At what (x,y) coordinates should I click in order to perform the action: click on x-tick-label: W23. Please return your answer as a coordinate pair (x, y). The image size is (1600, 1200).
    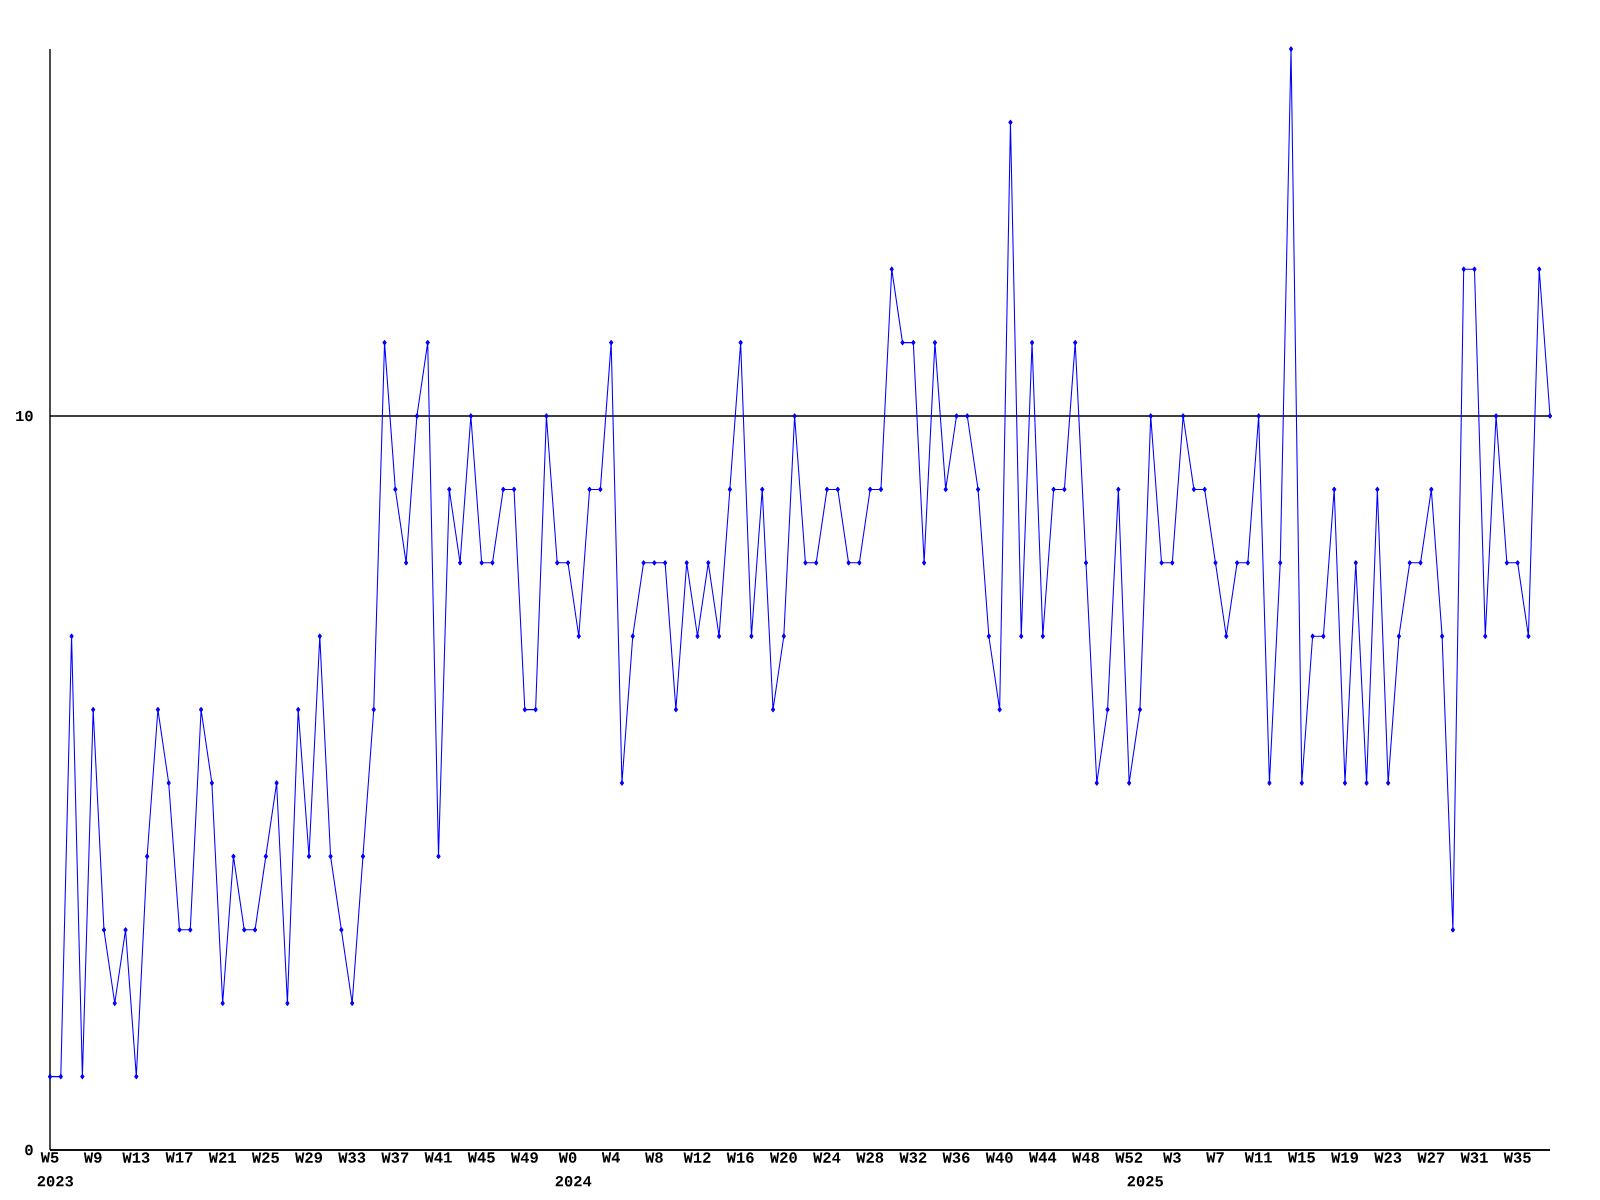
    Looking at the image, I should click on (1388, 1157).